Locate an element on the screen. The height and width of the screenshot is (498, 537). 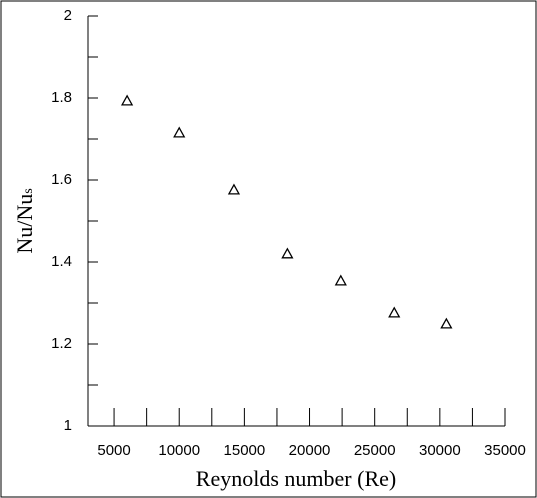
y-axis-label: Nu/Nus is located at coordinates (24, 220).